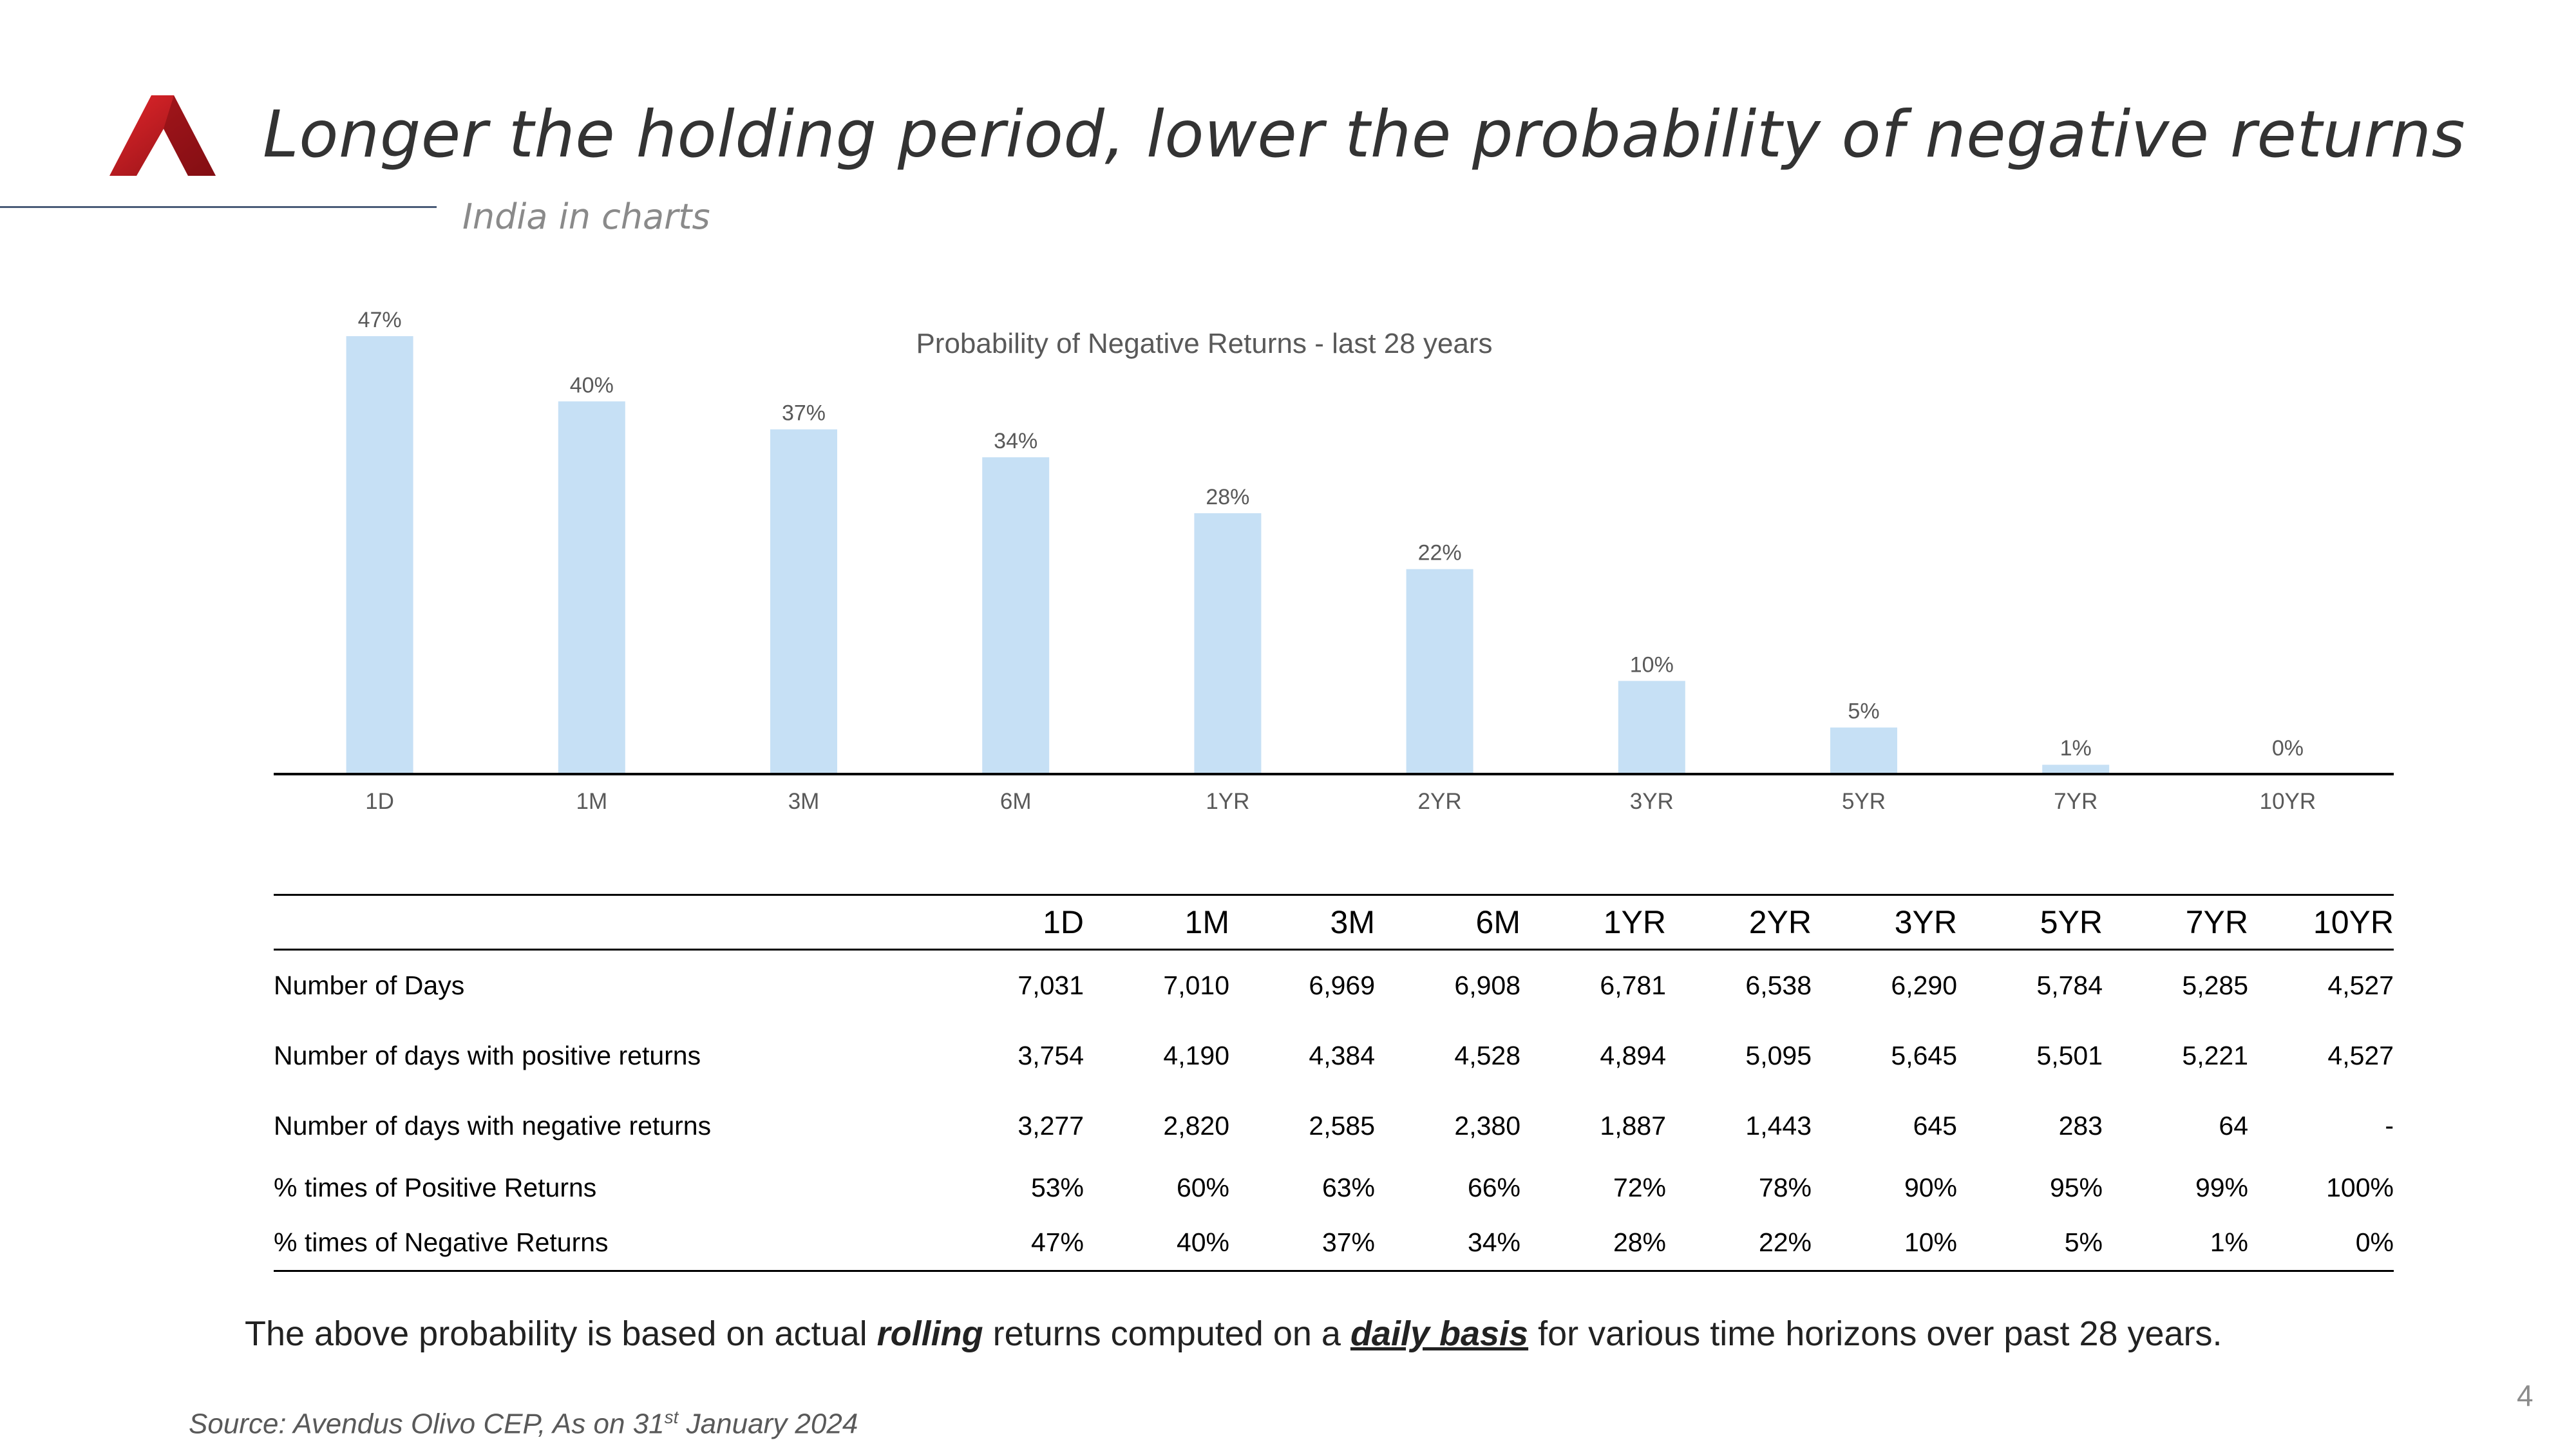  What do you see at coordinates (1448, 1243) in the screenshot?
I see `table-cell: 34%` at bounding box center [1448, 1243].